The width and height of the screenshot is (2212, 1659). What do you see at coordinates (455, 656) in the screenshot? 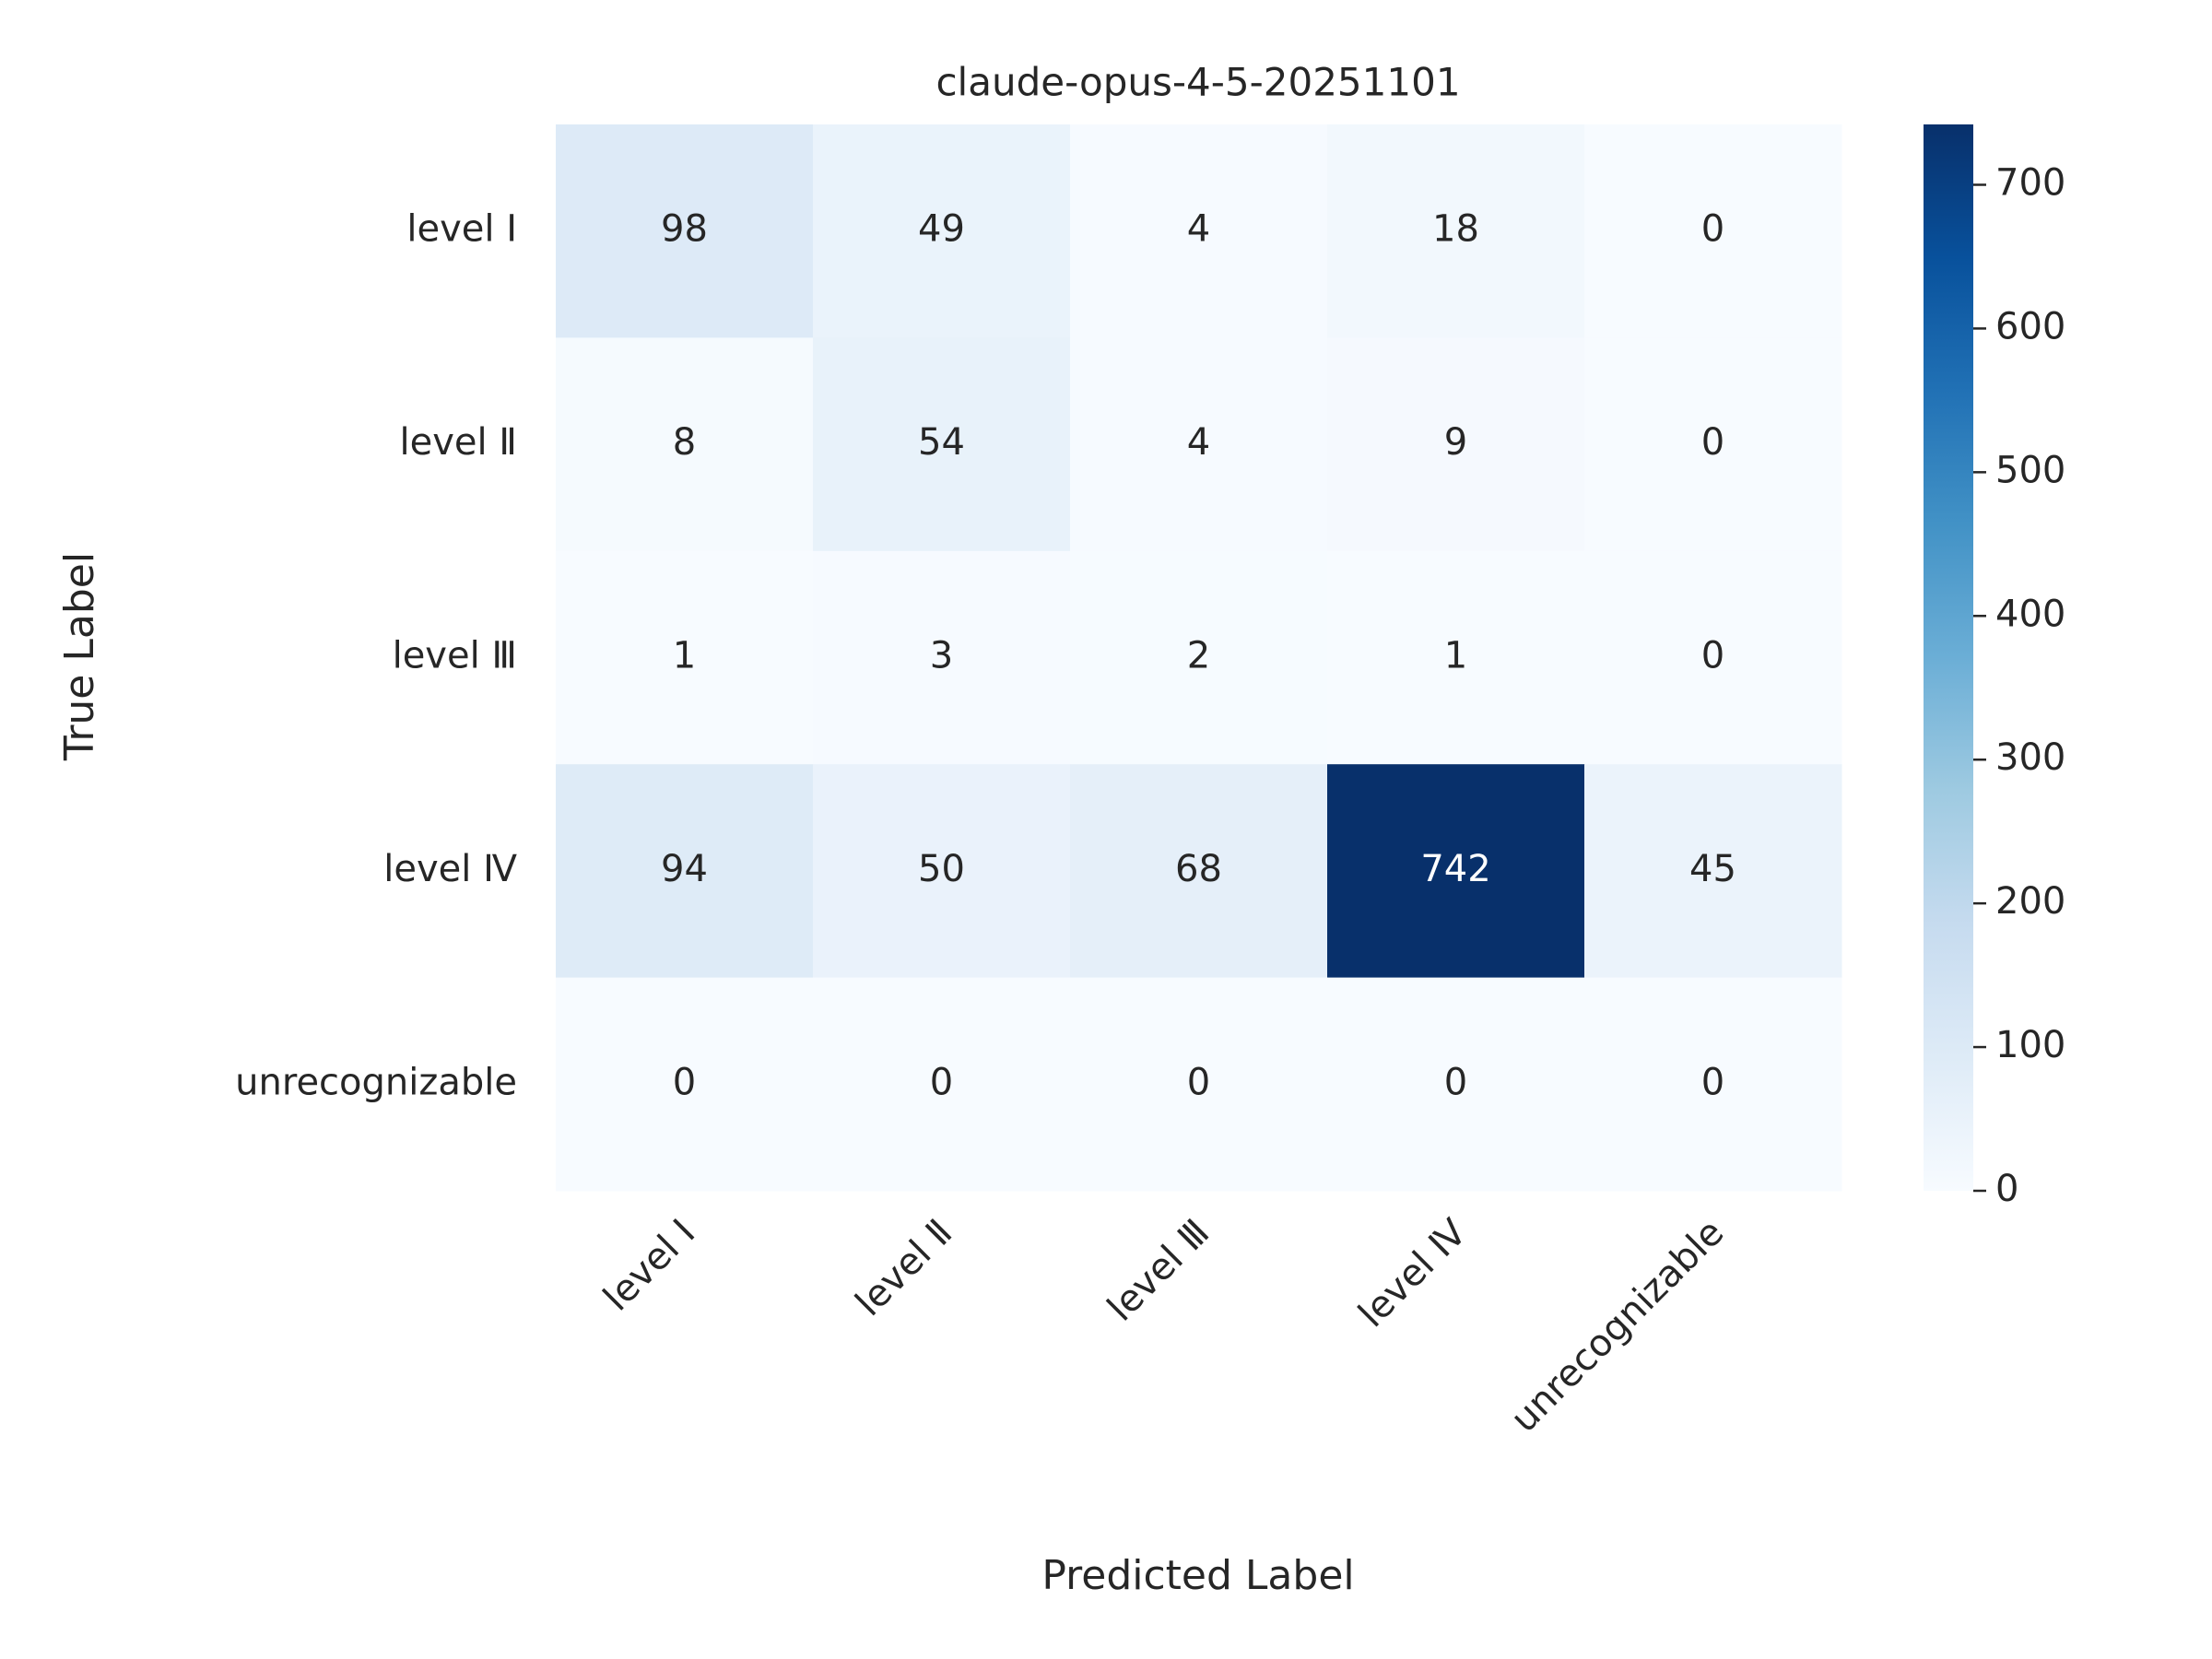
I see `y-tick-label: level Ⅲ` at bounding box center [455, 656].